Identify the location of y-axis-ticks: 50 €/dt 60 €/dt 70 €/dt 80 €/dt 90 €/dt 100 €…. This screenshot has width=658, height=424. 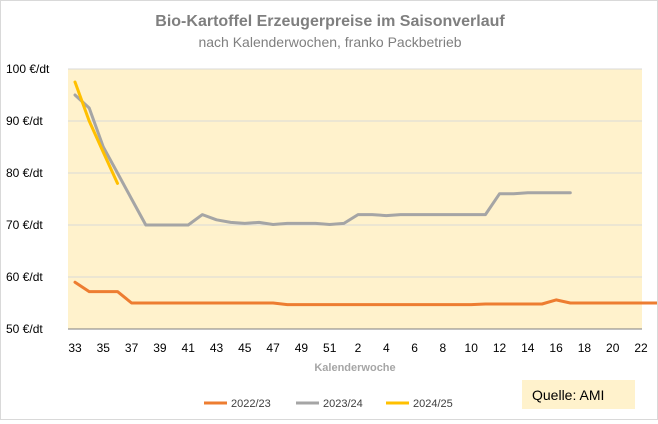
(28, 199).